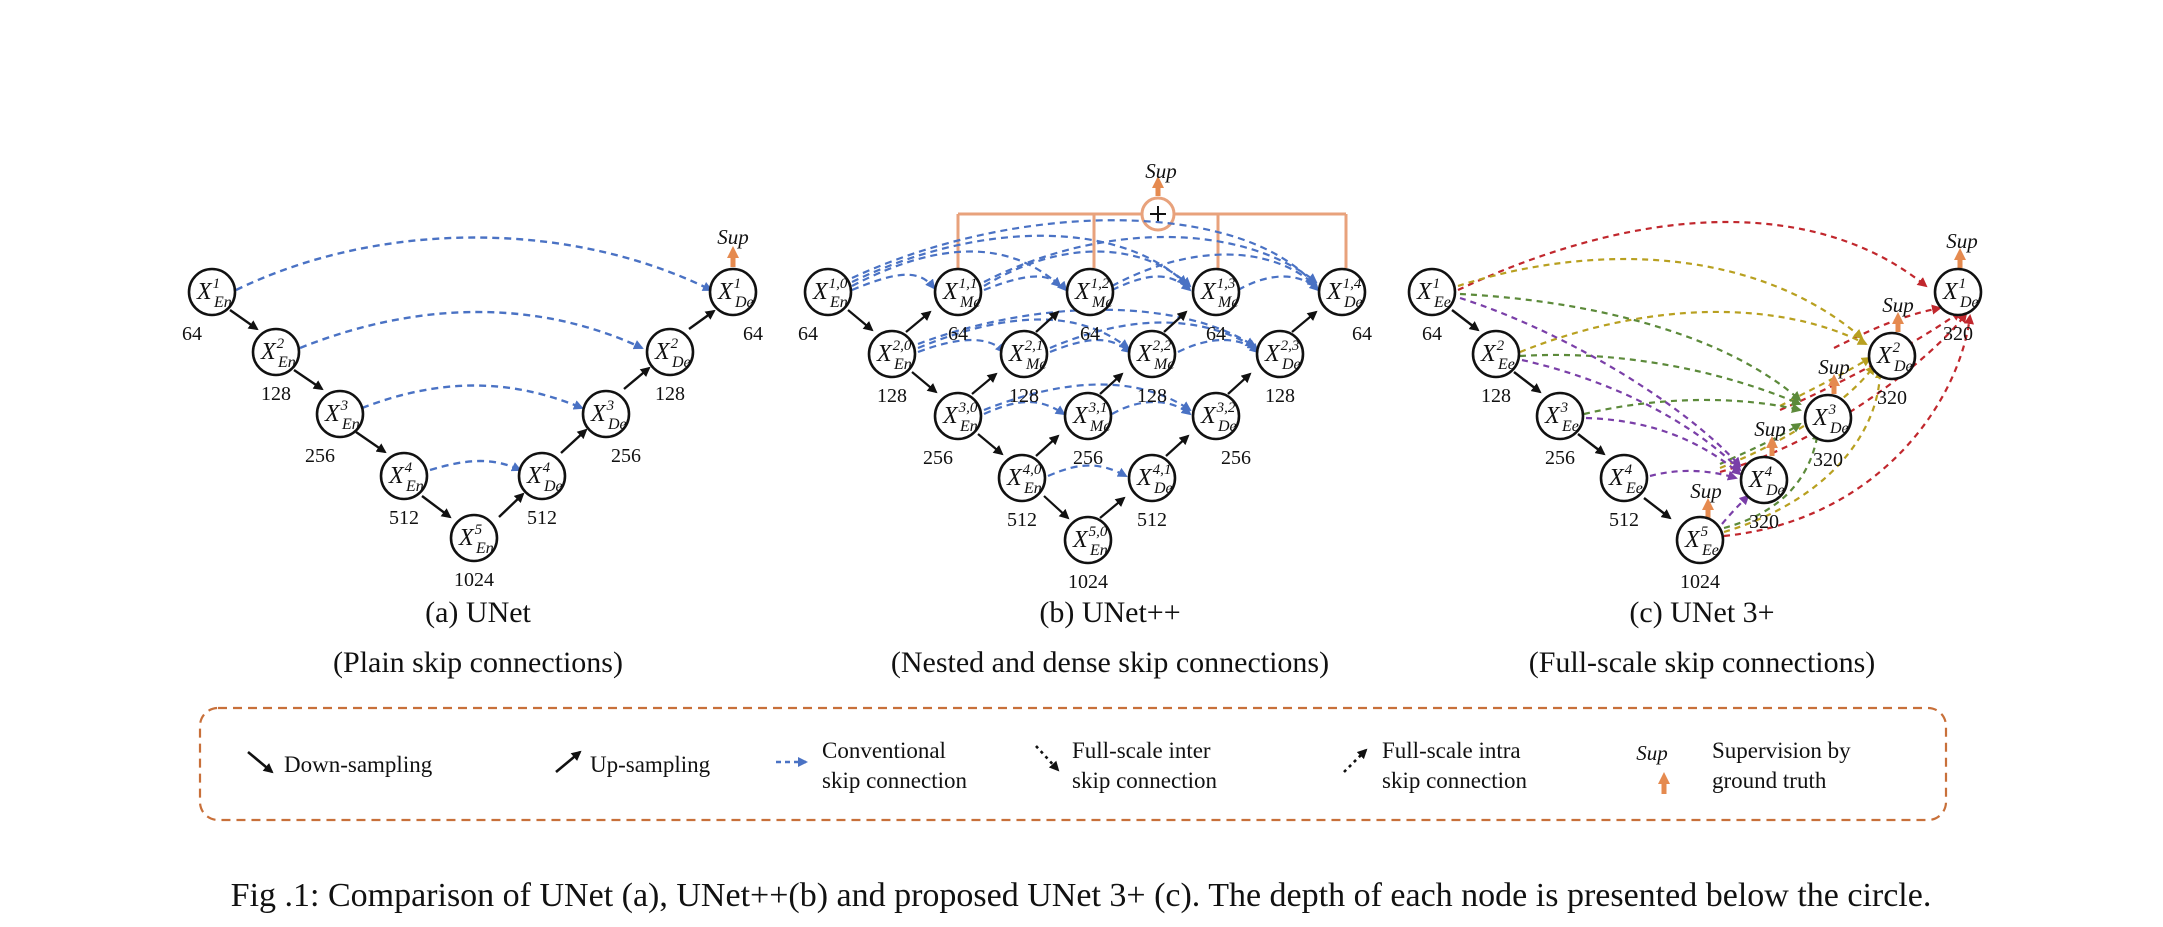  Describe the element at coordinates (1702, 662) in the screenshot. I see `panel-c-subtitle: (Full-scale skip connections)` at that location.